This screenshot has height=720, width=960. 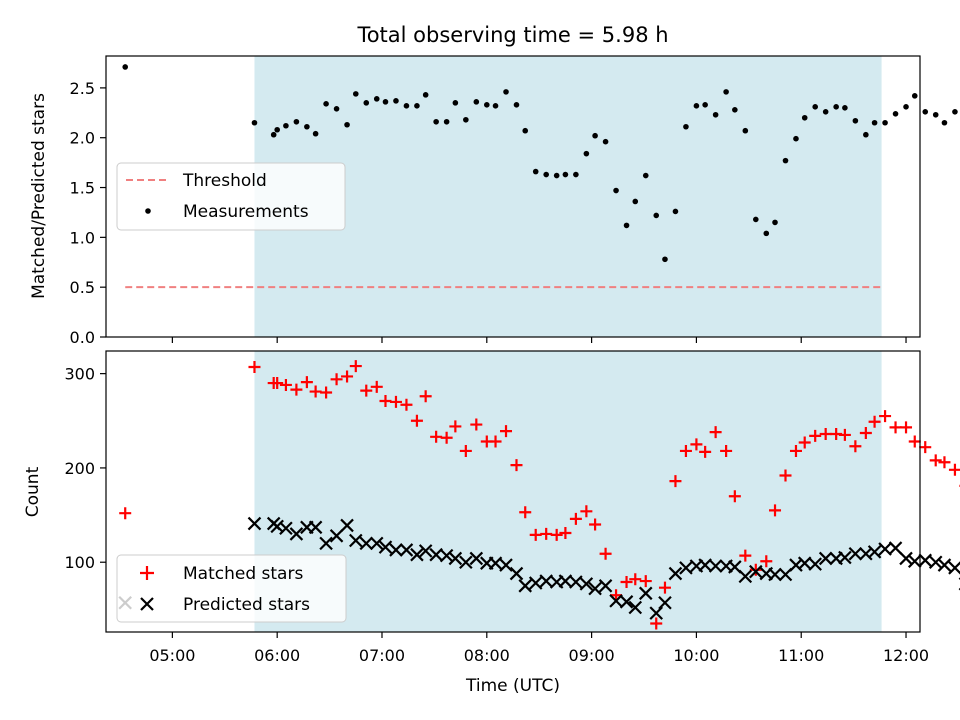 What do you see at coordinates (592, 655) in the screenshot?
I see `x-tick-label: 09:00` at bounding box center [592, 655].